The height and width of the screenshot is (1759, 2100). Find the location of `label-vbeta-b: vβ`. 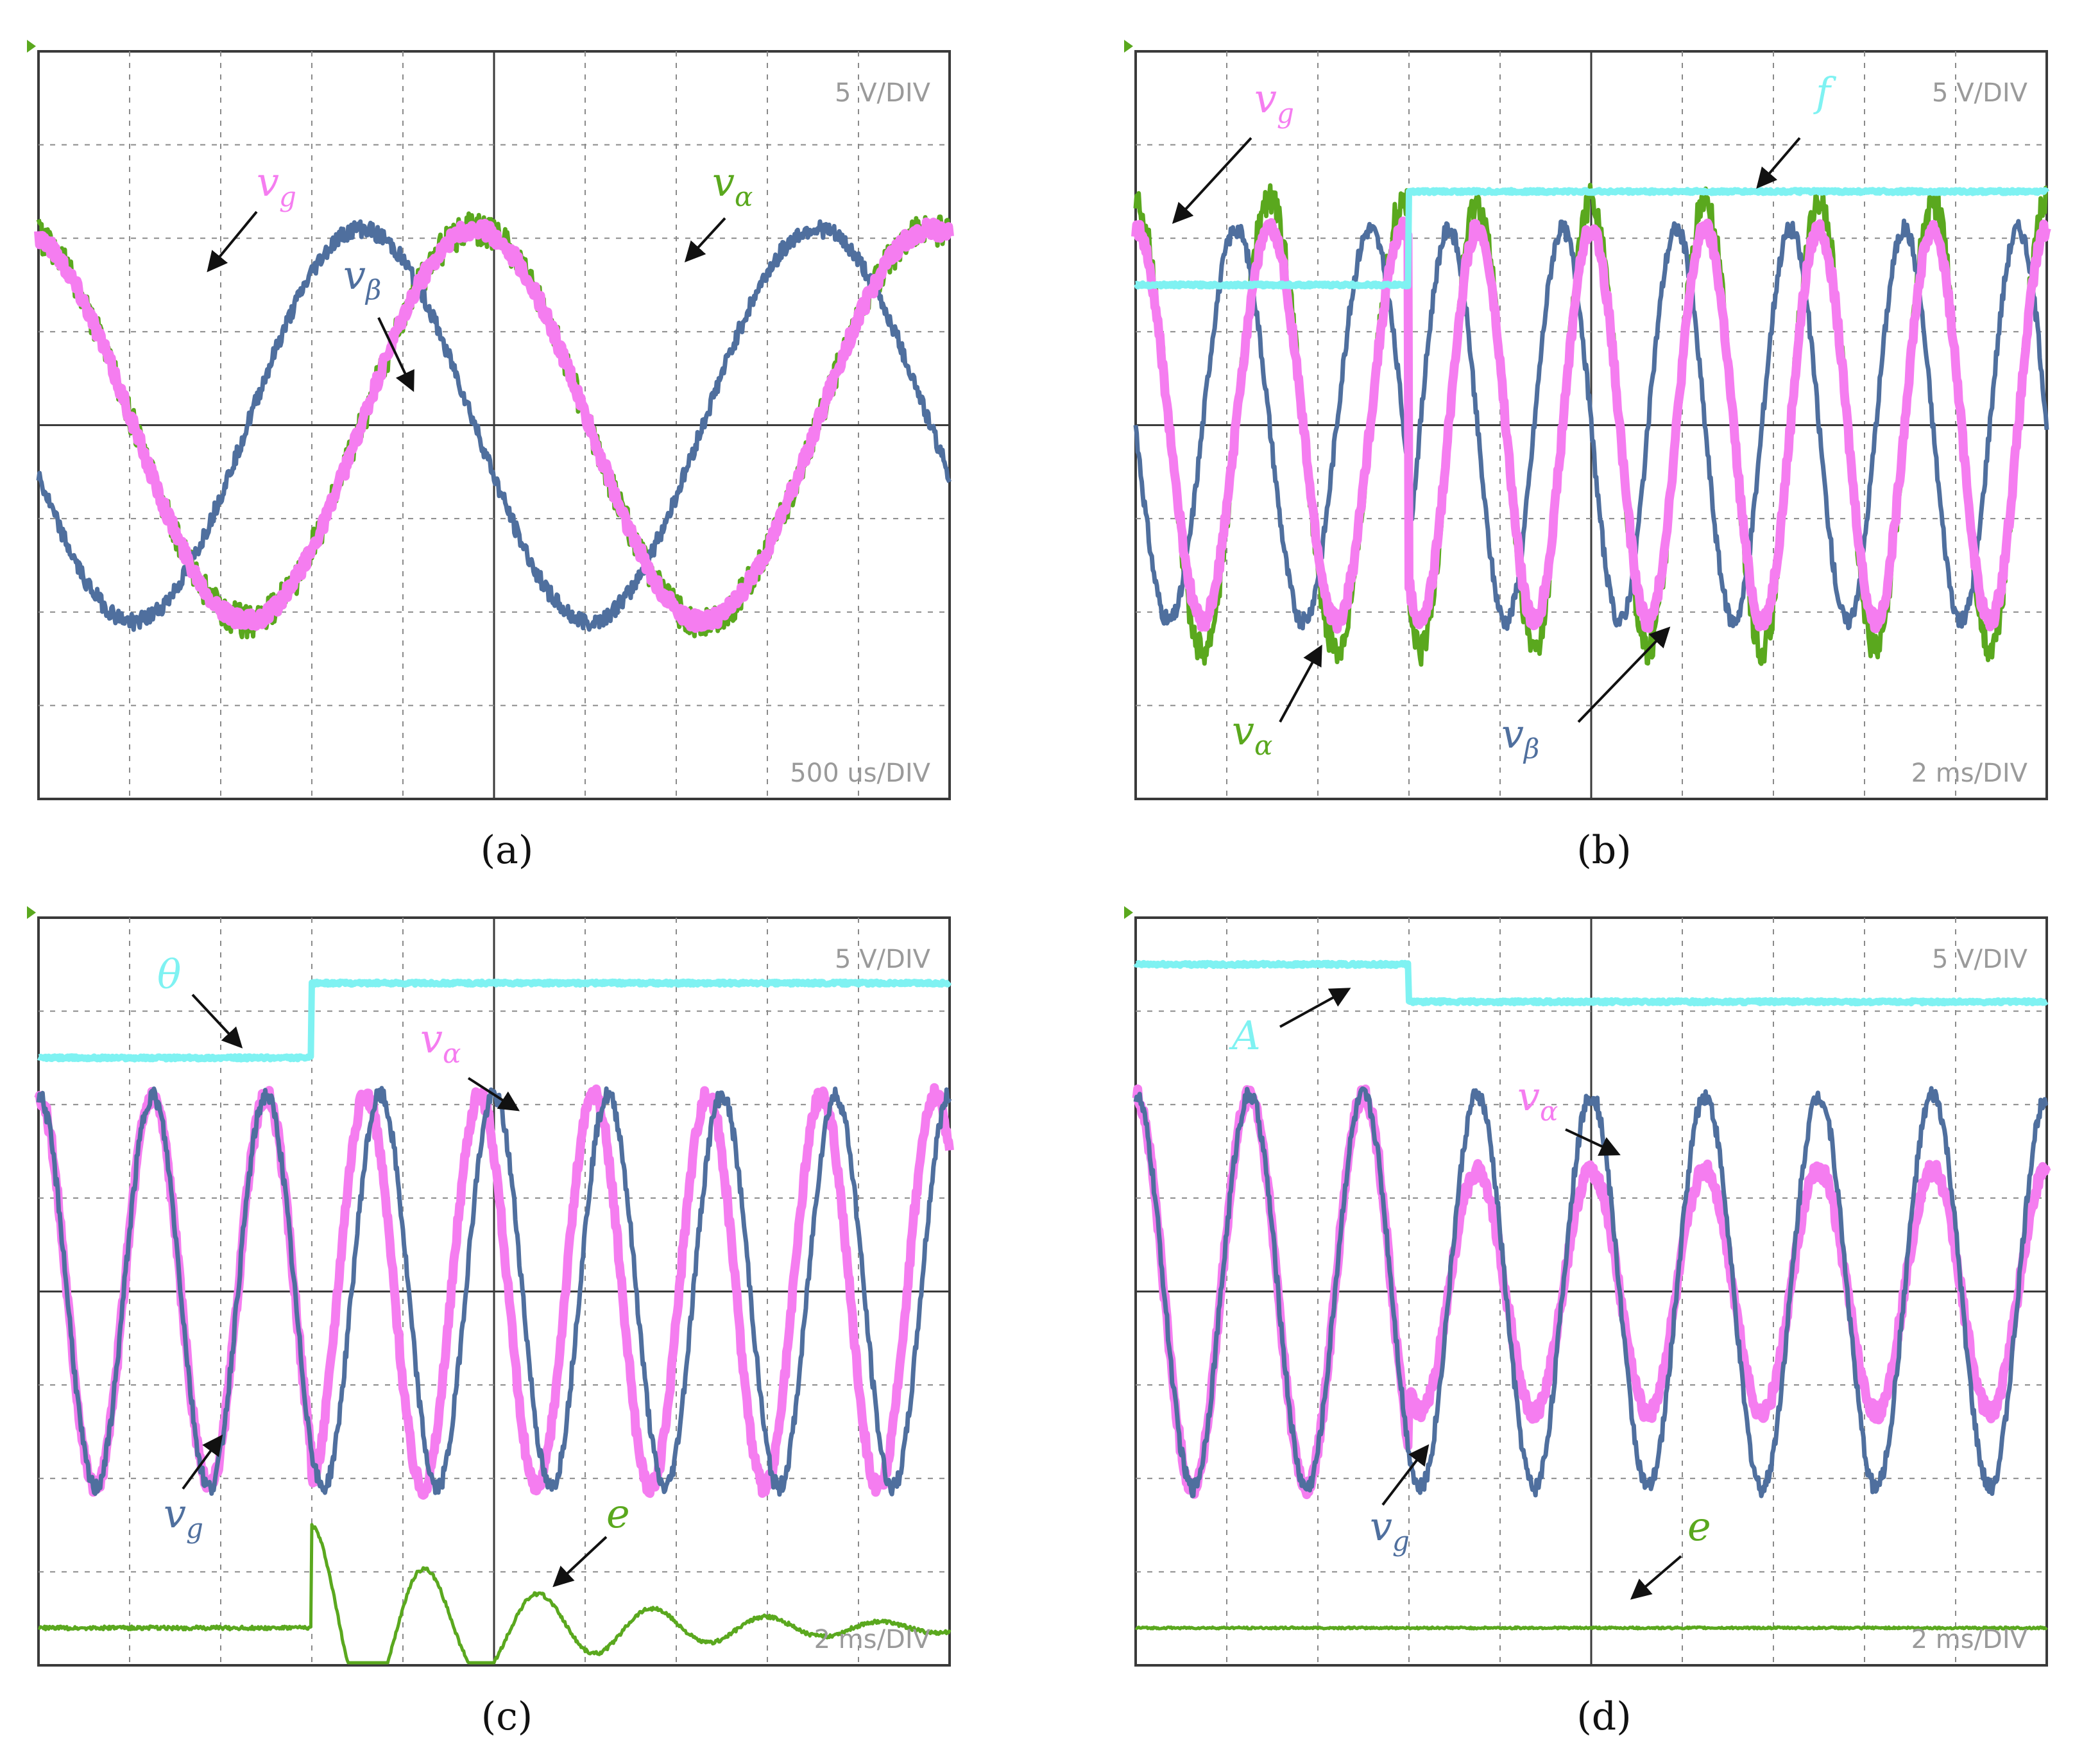

label-vbeta-b: vβ is located at coordinates (1586, 695).